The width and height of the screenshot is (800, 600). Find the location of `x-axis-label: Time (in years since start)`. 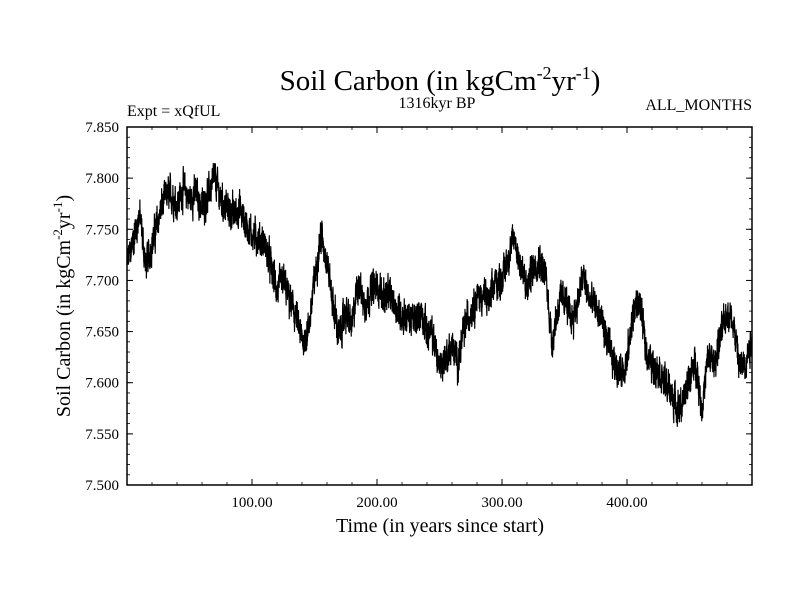

x-axis-label: Time (in years since start) is located at coordinates (440, 526).